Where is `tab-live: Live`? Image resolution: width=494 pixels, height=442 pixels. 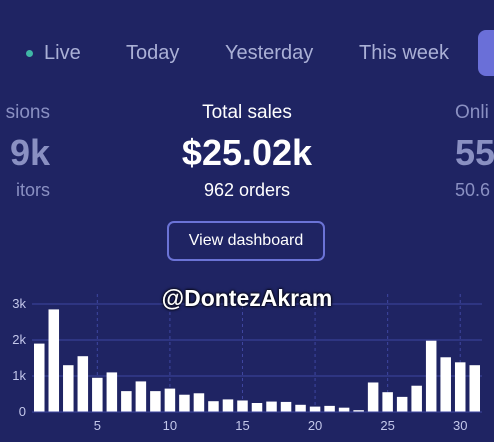 tab-live: Live is located at coordinates (62, 53).